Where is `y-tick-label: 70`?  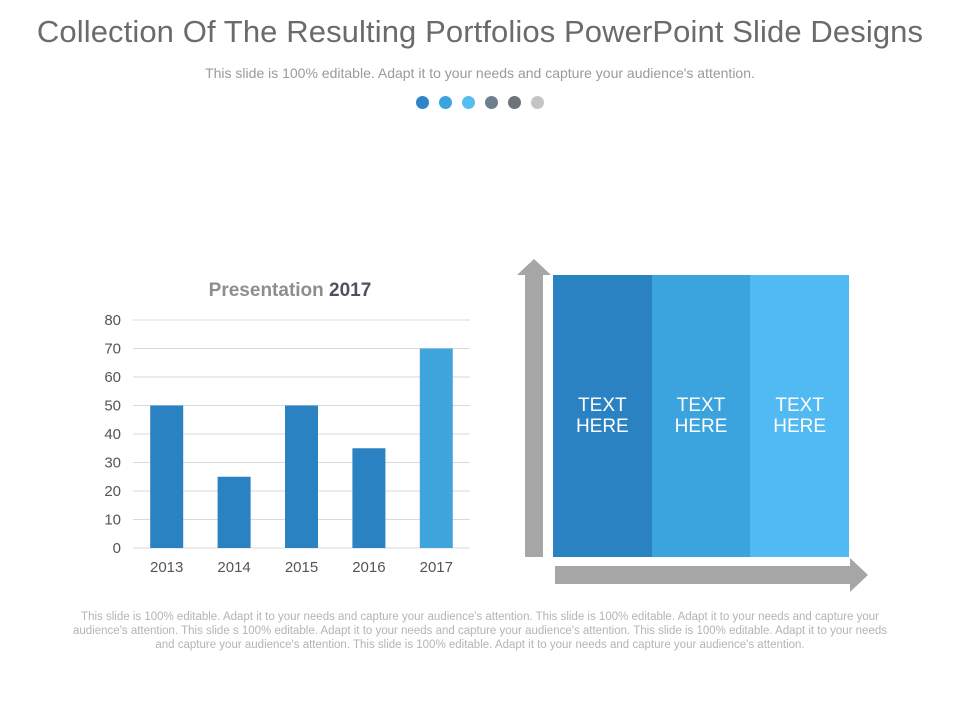 y-tick-label: 70 is located at coordinates (112, 349).